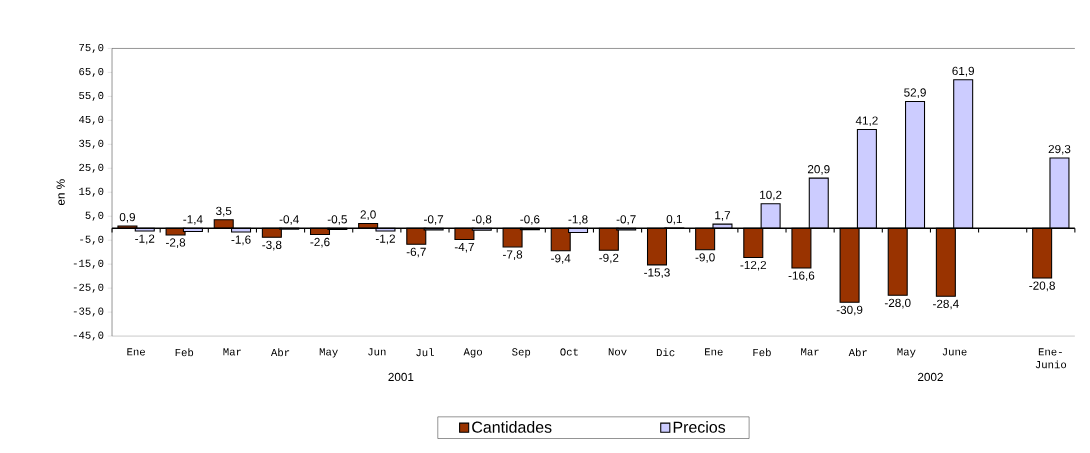 Image resolution: width=1090 pixels, height=453 pixels. Describe the element at coordinates (954, 352) in the screenshot. I see `x-tick-label: June` at that location.